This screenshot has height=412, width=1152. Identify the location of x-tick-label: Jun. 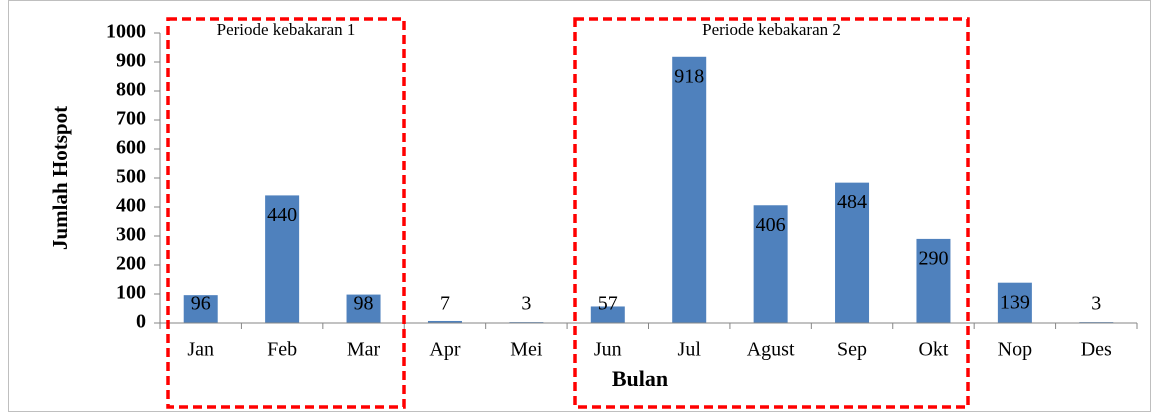
(608, 350).